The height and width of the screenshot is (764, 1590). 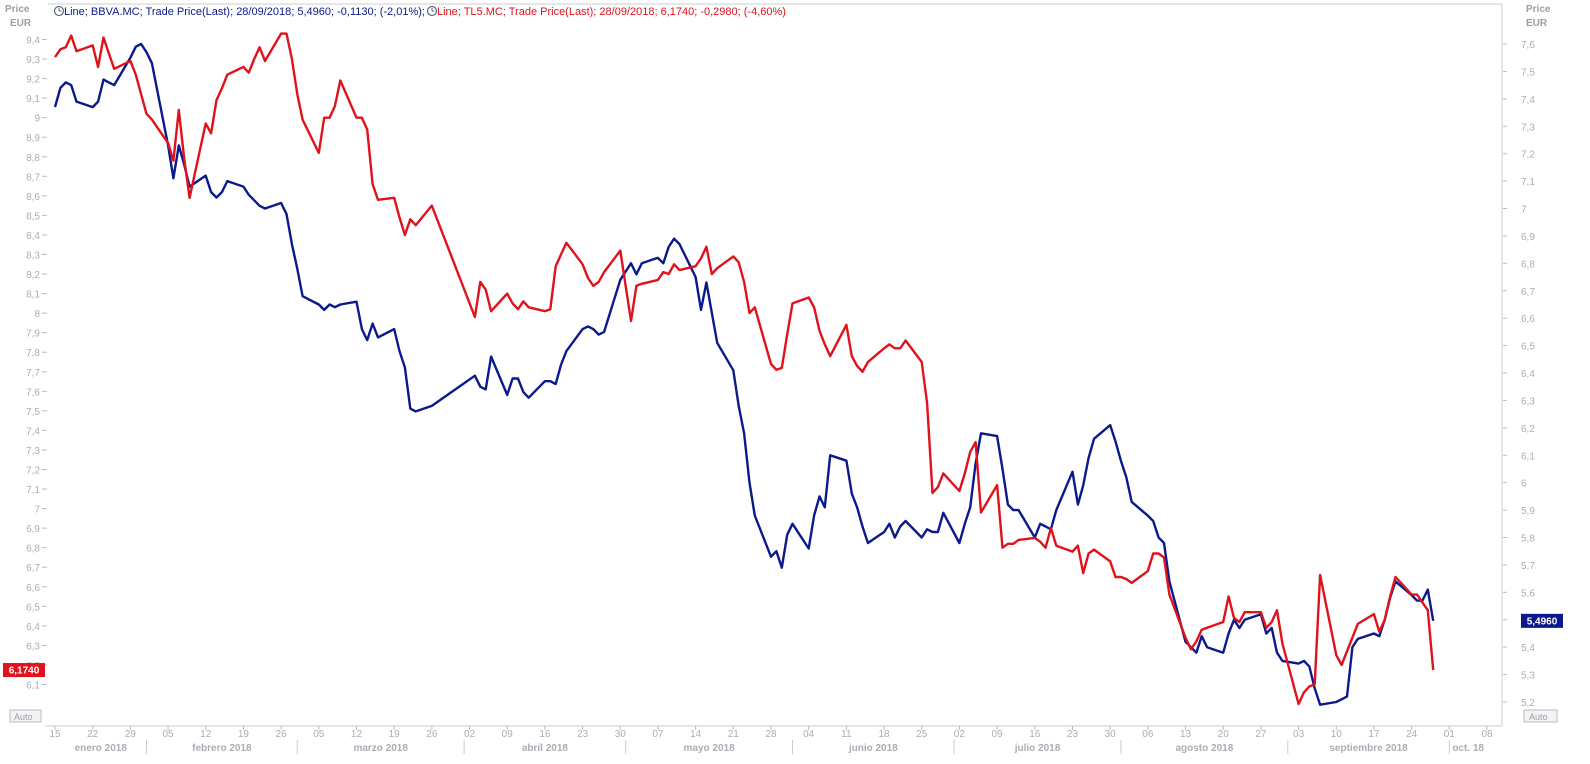 I want to click on right-tick-label: 5,8, so click(x=1528, y=539).